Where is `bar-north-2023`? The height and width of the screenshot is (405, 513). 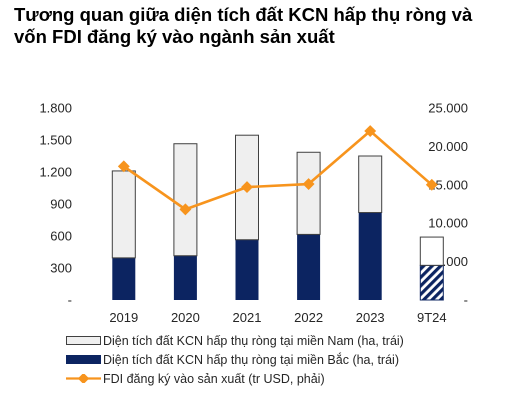
bar-north-2023 is located at coordinates (370, 256).